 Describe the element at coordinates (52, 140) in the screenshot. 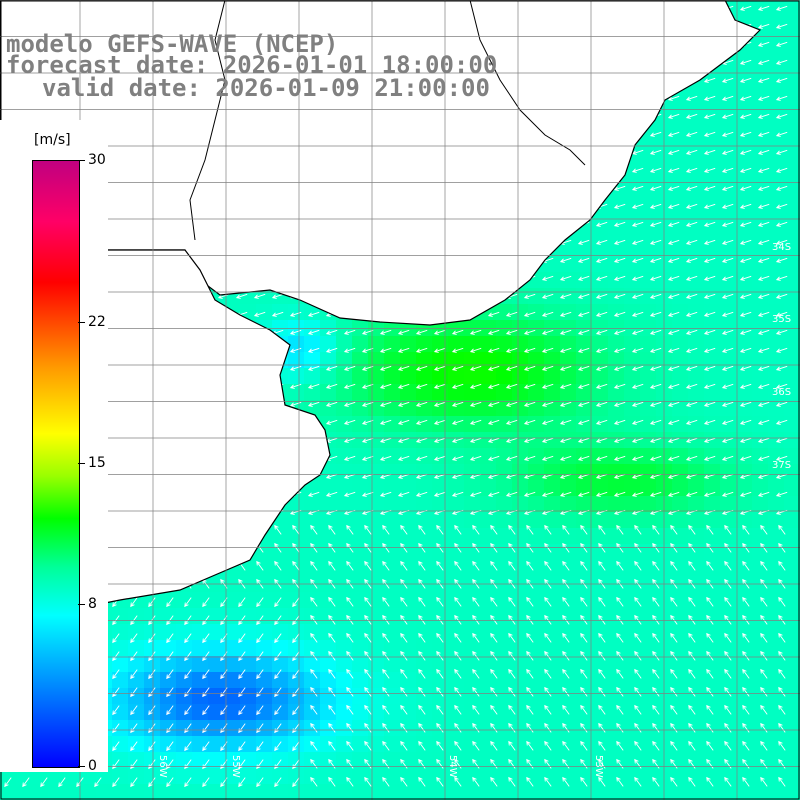

I see `colorbar-units: [m/s]` at that location.